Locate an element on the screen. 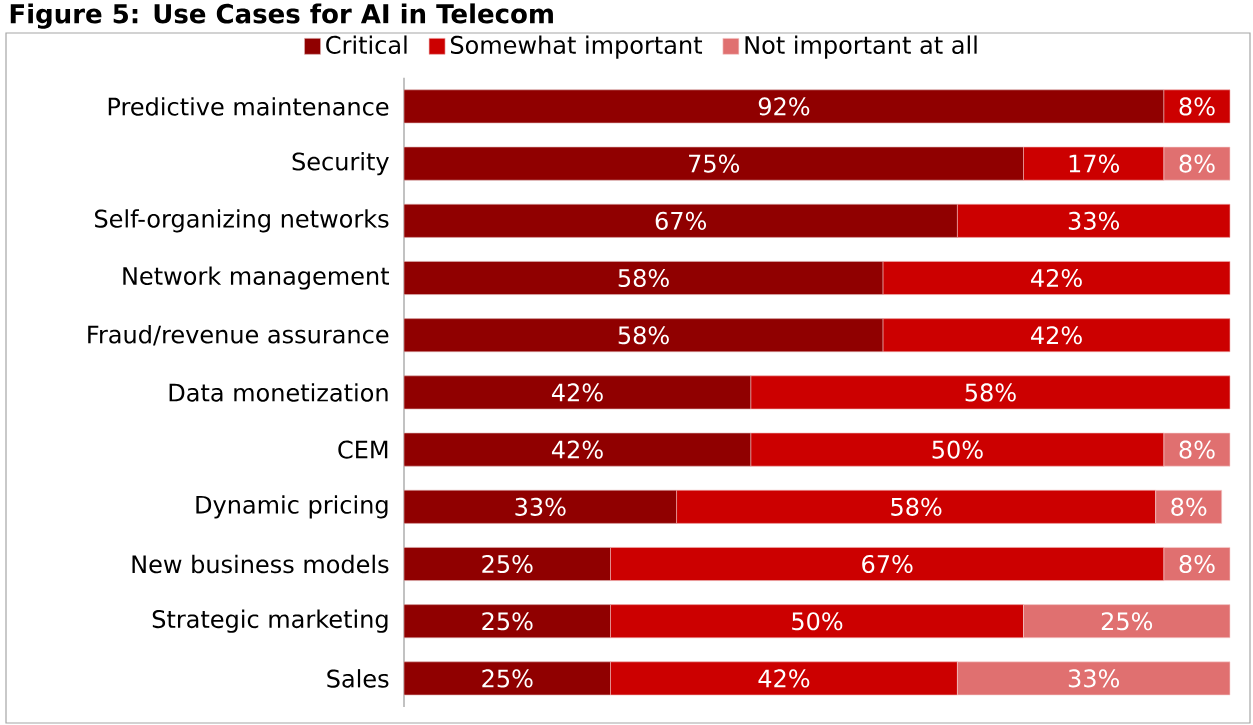 The width and height of the screenshot is (1253, 725). y-tick-label: Sales is located at coordinates (358, 678).